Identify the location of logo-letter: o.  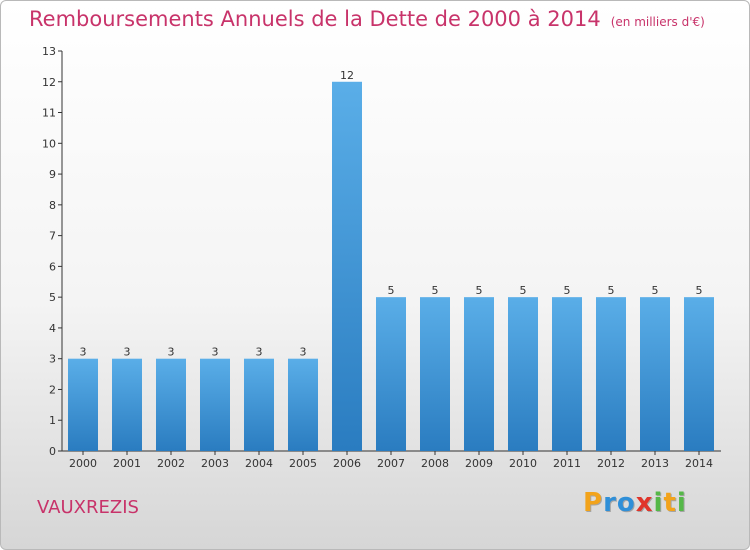
(626, 503).